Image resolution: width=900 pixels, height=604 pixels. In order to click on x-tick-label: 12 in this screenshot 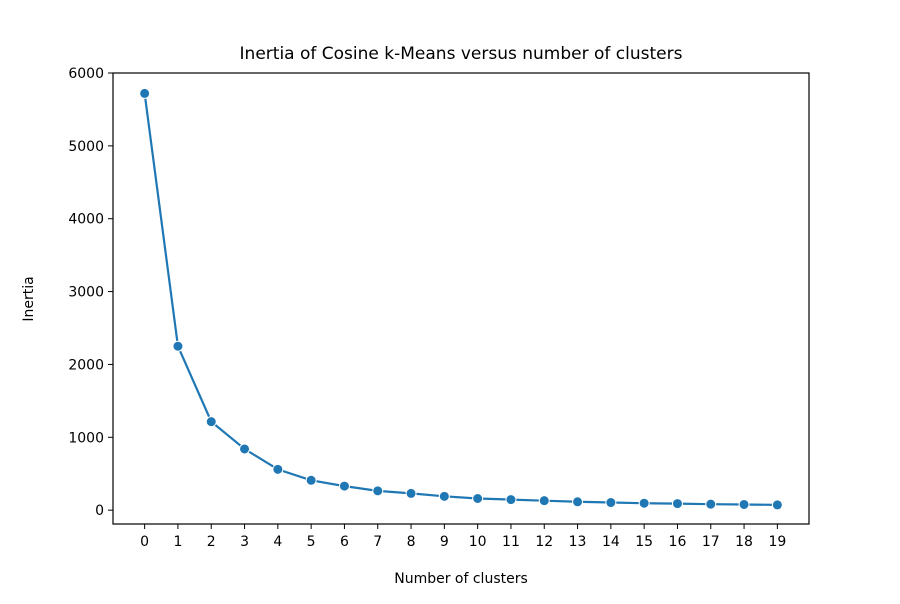, I will do `click(544, 542)`.